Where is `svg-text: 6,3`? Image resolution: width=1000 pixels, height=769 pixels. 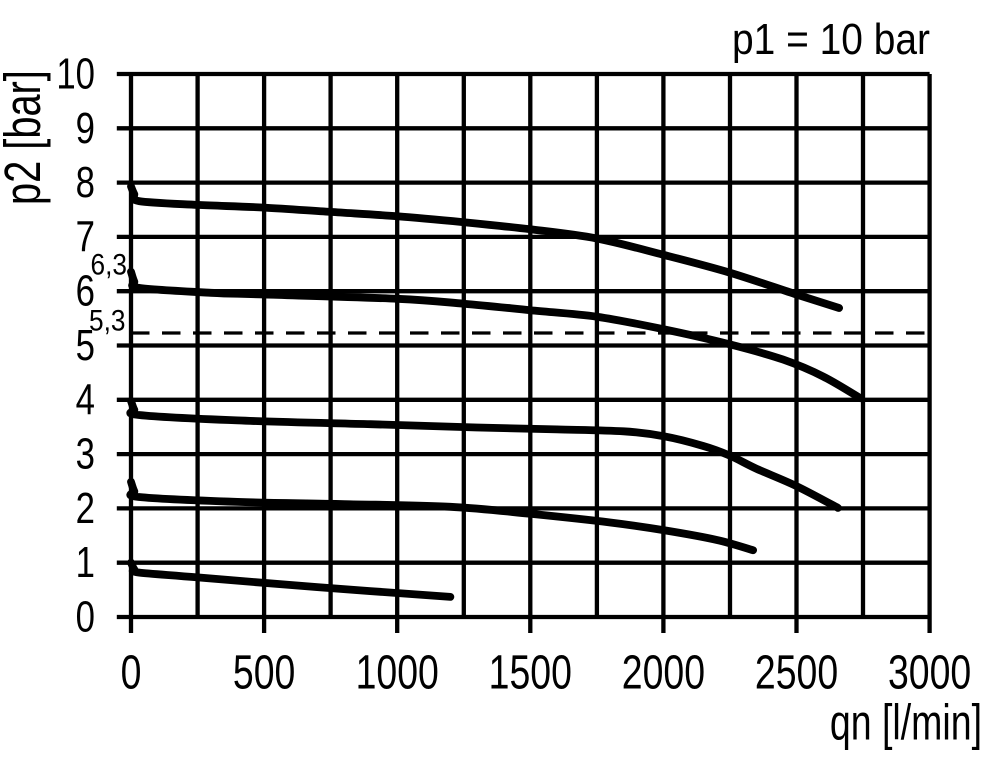
svg-text: 6,3 is located at coordinates (109, 264).